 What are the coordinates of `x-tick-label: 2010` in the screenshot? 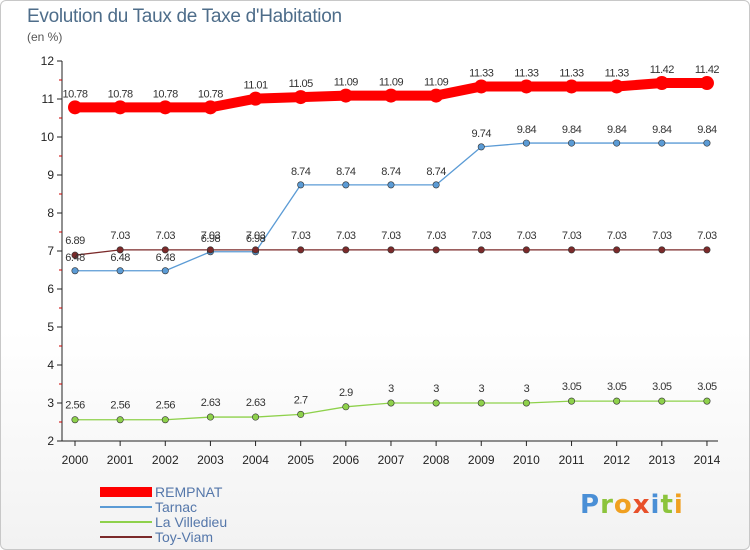 It's located at (526, 460).